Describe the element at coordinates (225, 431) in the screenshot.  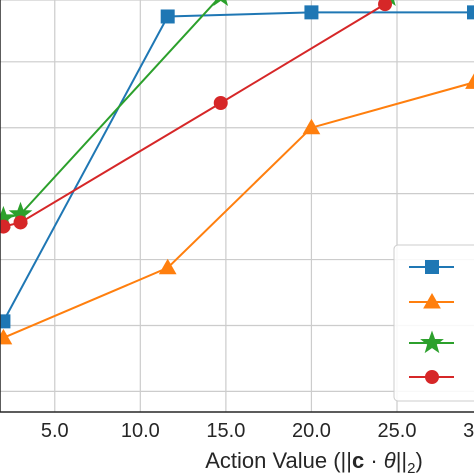
I see `x-tick-label-2: 15.0` at that location.